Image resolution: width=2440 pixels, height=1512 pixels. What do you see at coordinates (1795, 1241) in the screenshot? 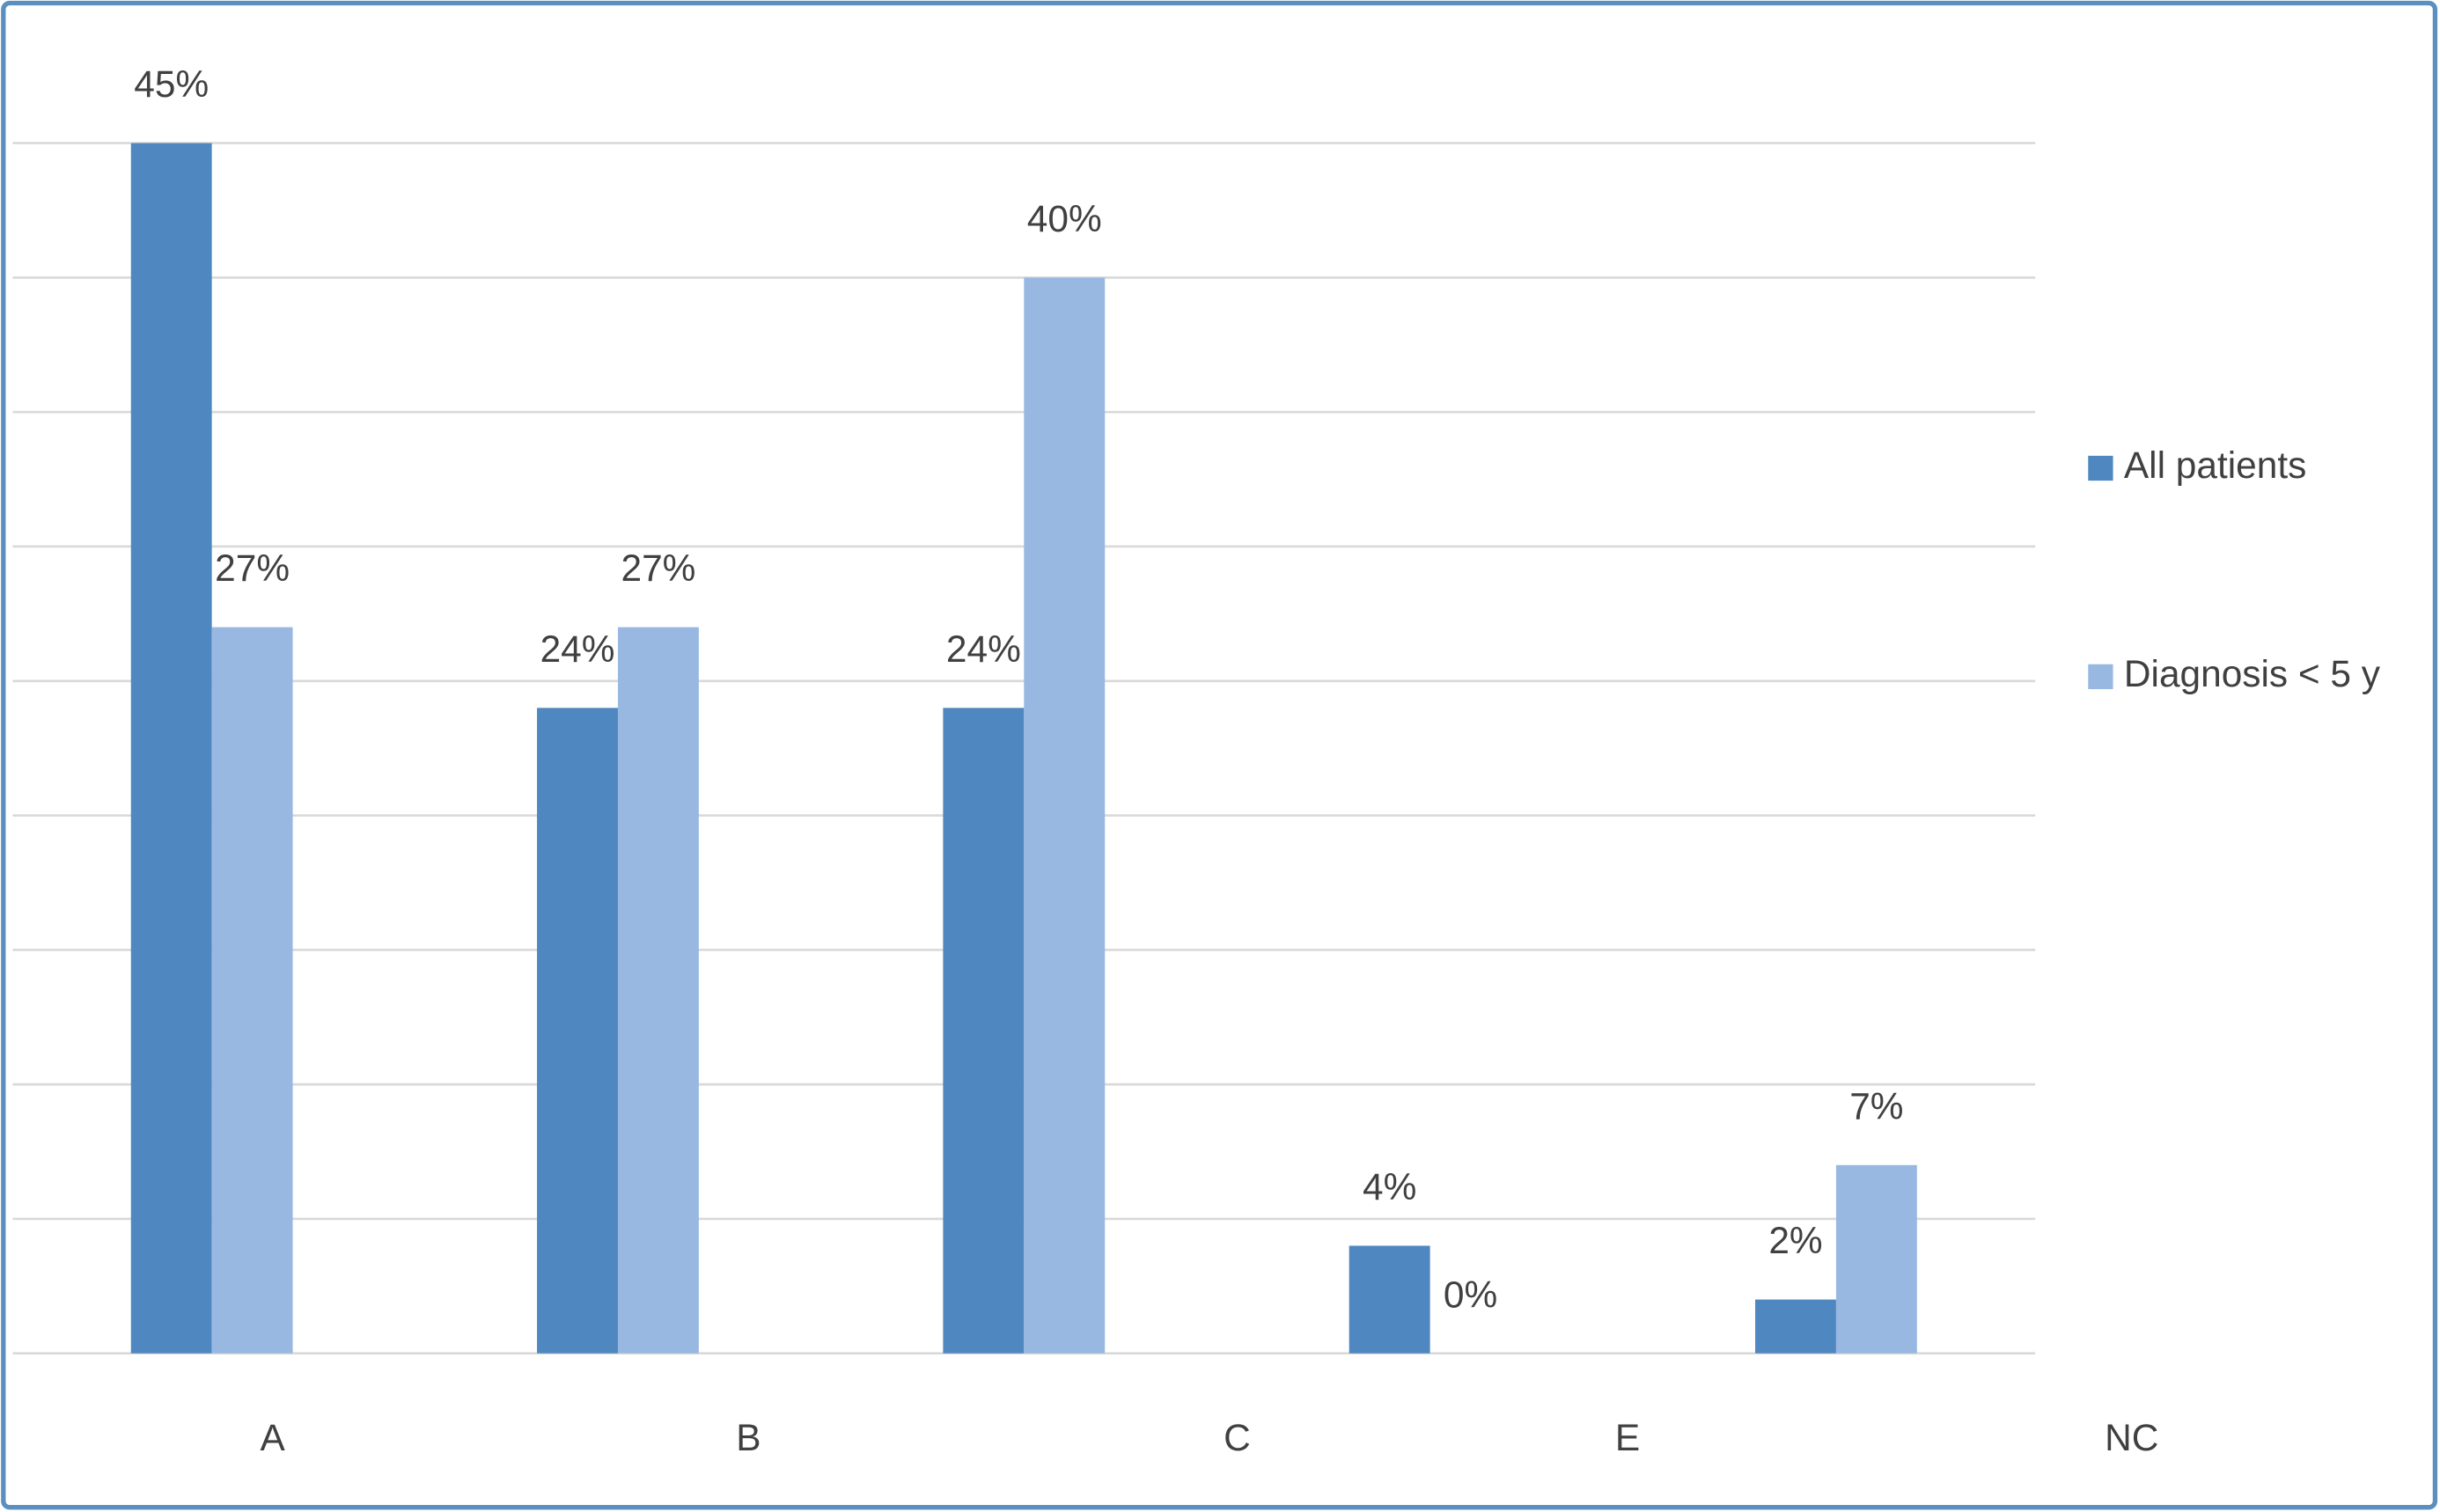
I see `data-label: 2%` at bounding box center [1795, 1241].